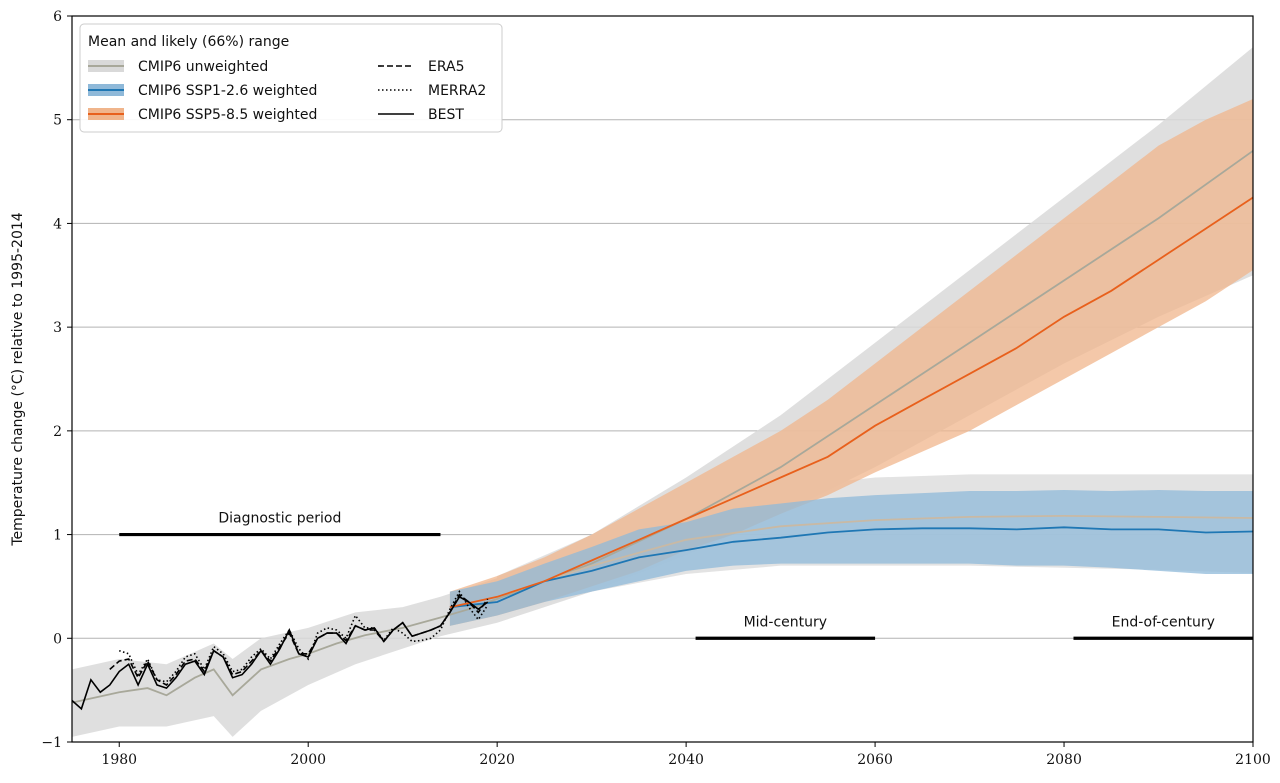 The width and height of the screenshot is (1280, 783). Describe the element at coordinates (1064, 760) in the screenshot. I see `x-tick-label: 2080` at that location.